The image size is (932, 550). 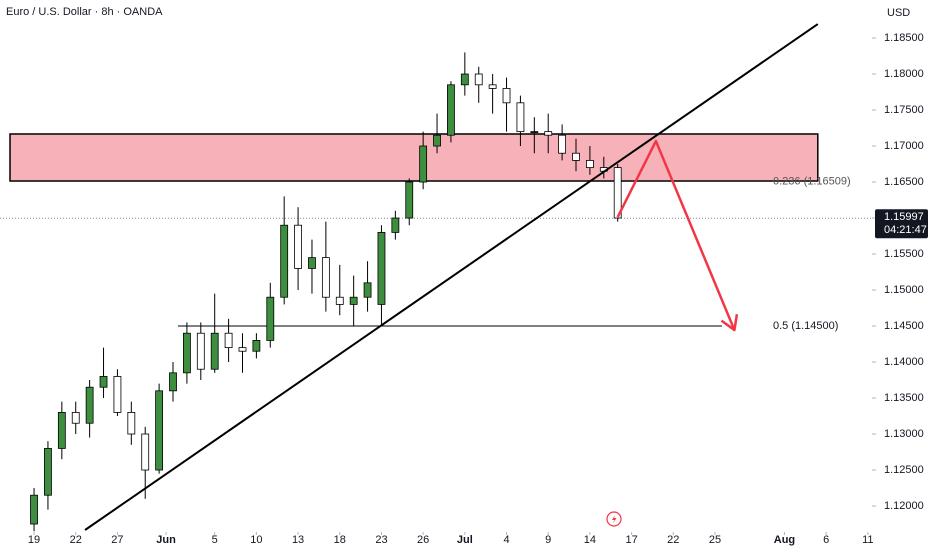 I want to click on chart-title: Euro / U.S. Dollar · 8h · OANDA, so click(x=84, y=12).